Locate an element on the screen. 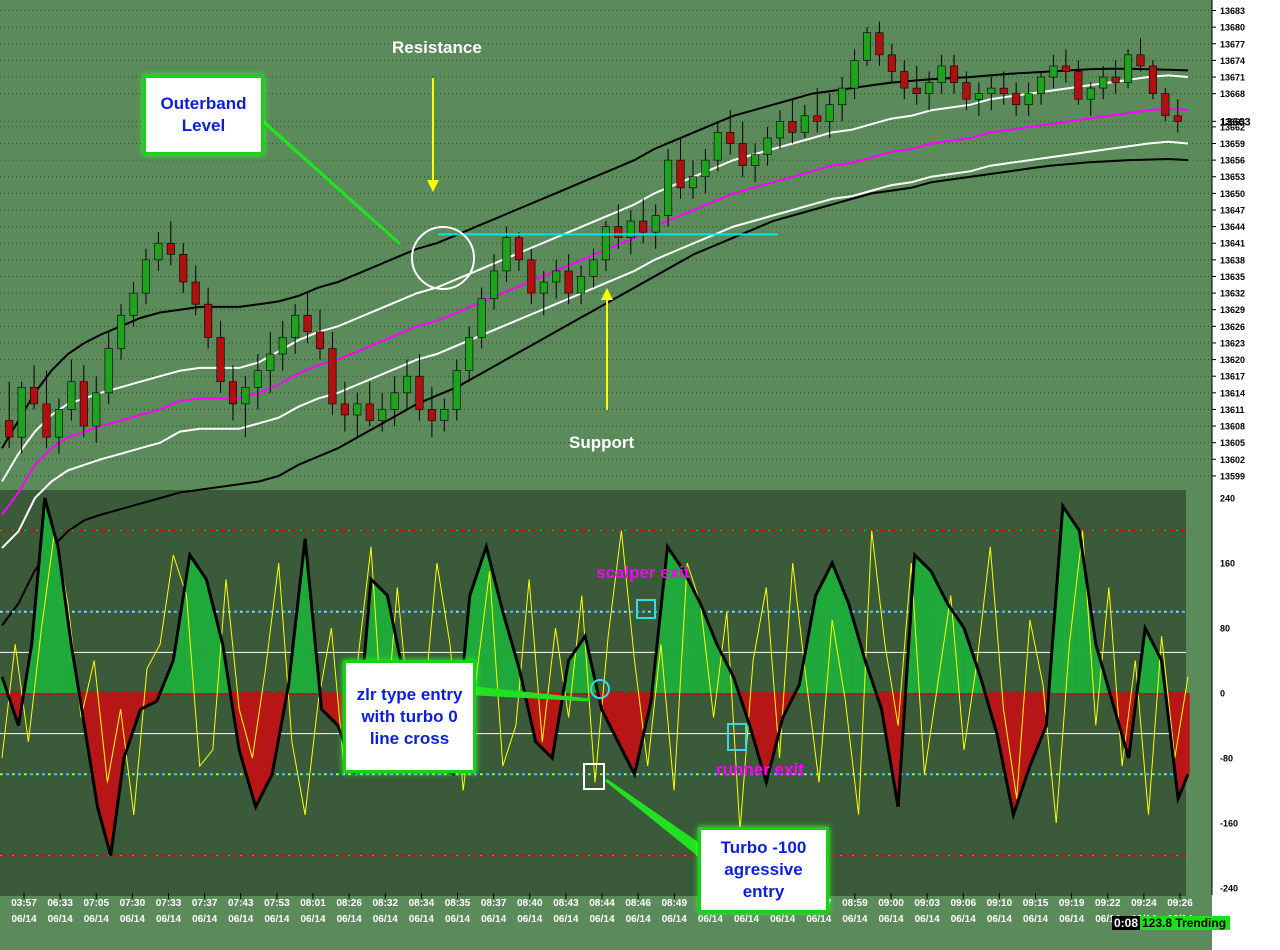  status-state: Trending is located at coordinates (1201, 923).